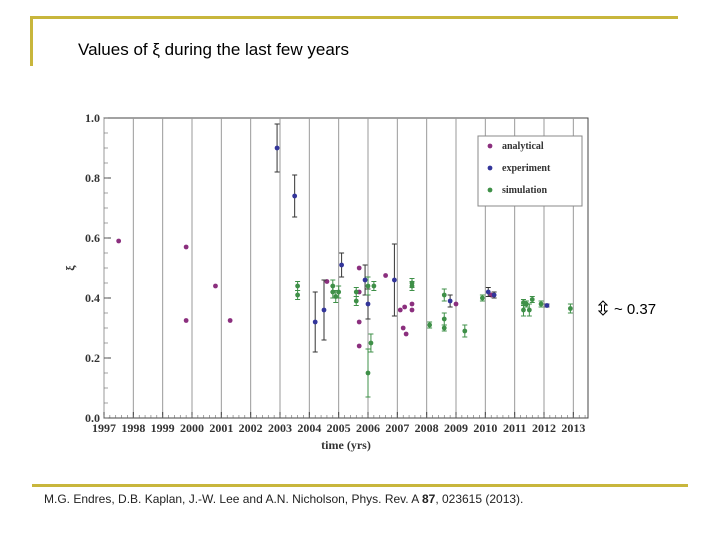 This screenshot has height=540, width=720. Describe the element at coordinates (603, 310) in the screenshot. I see `updown-arrow-icon` at that location.